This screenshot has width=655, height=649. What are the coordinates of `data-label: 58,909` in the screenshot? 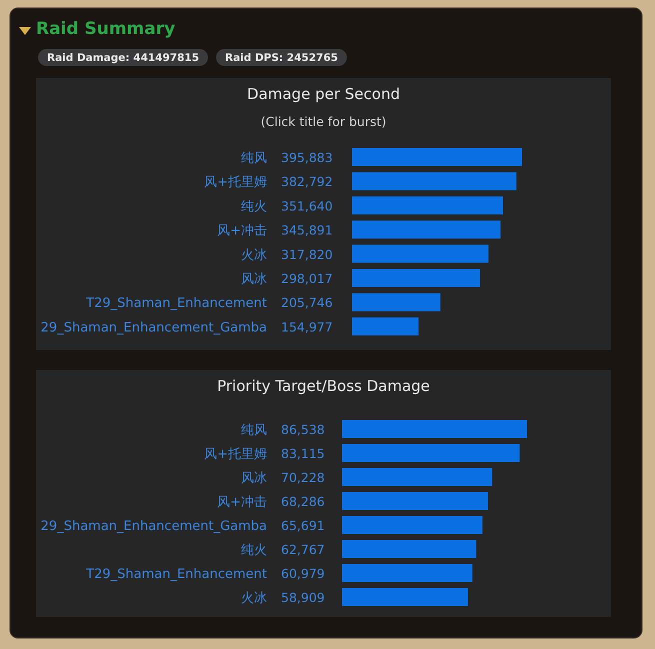 It's located at (303, 597).